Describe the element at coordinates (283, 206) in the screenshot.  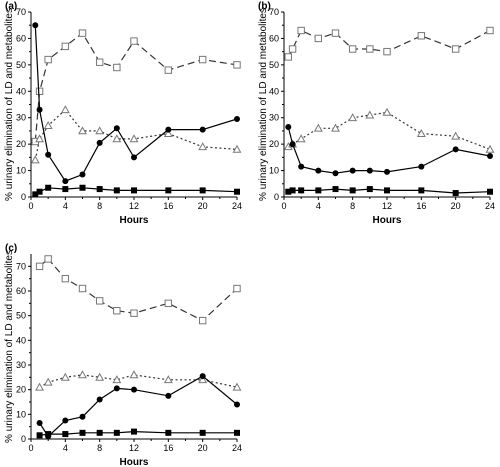
I see `x-tick-label: 0` at that location.